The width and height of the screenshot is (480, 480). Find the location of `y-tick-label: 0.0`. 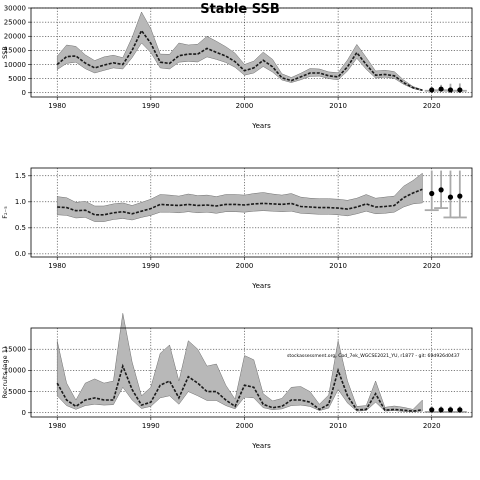

y-tick-label: 0.0 is located at coordinates (20, 254).